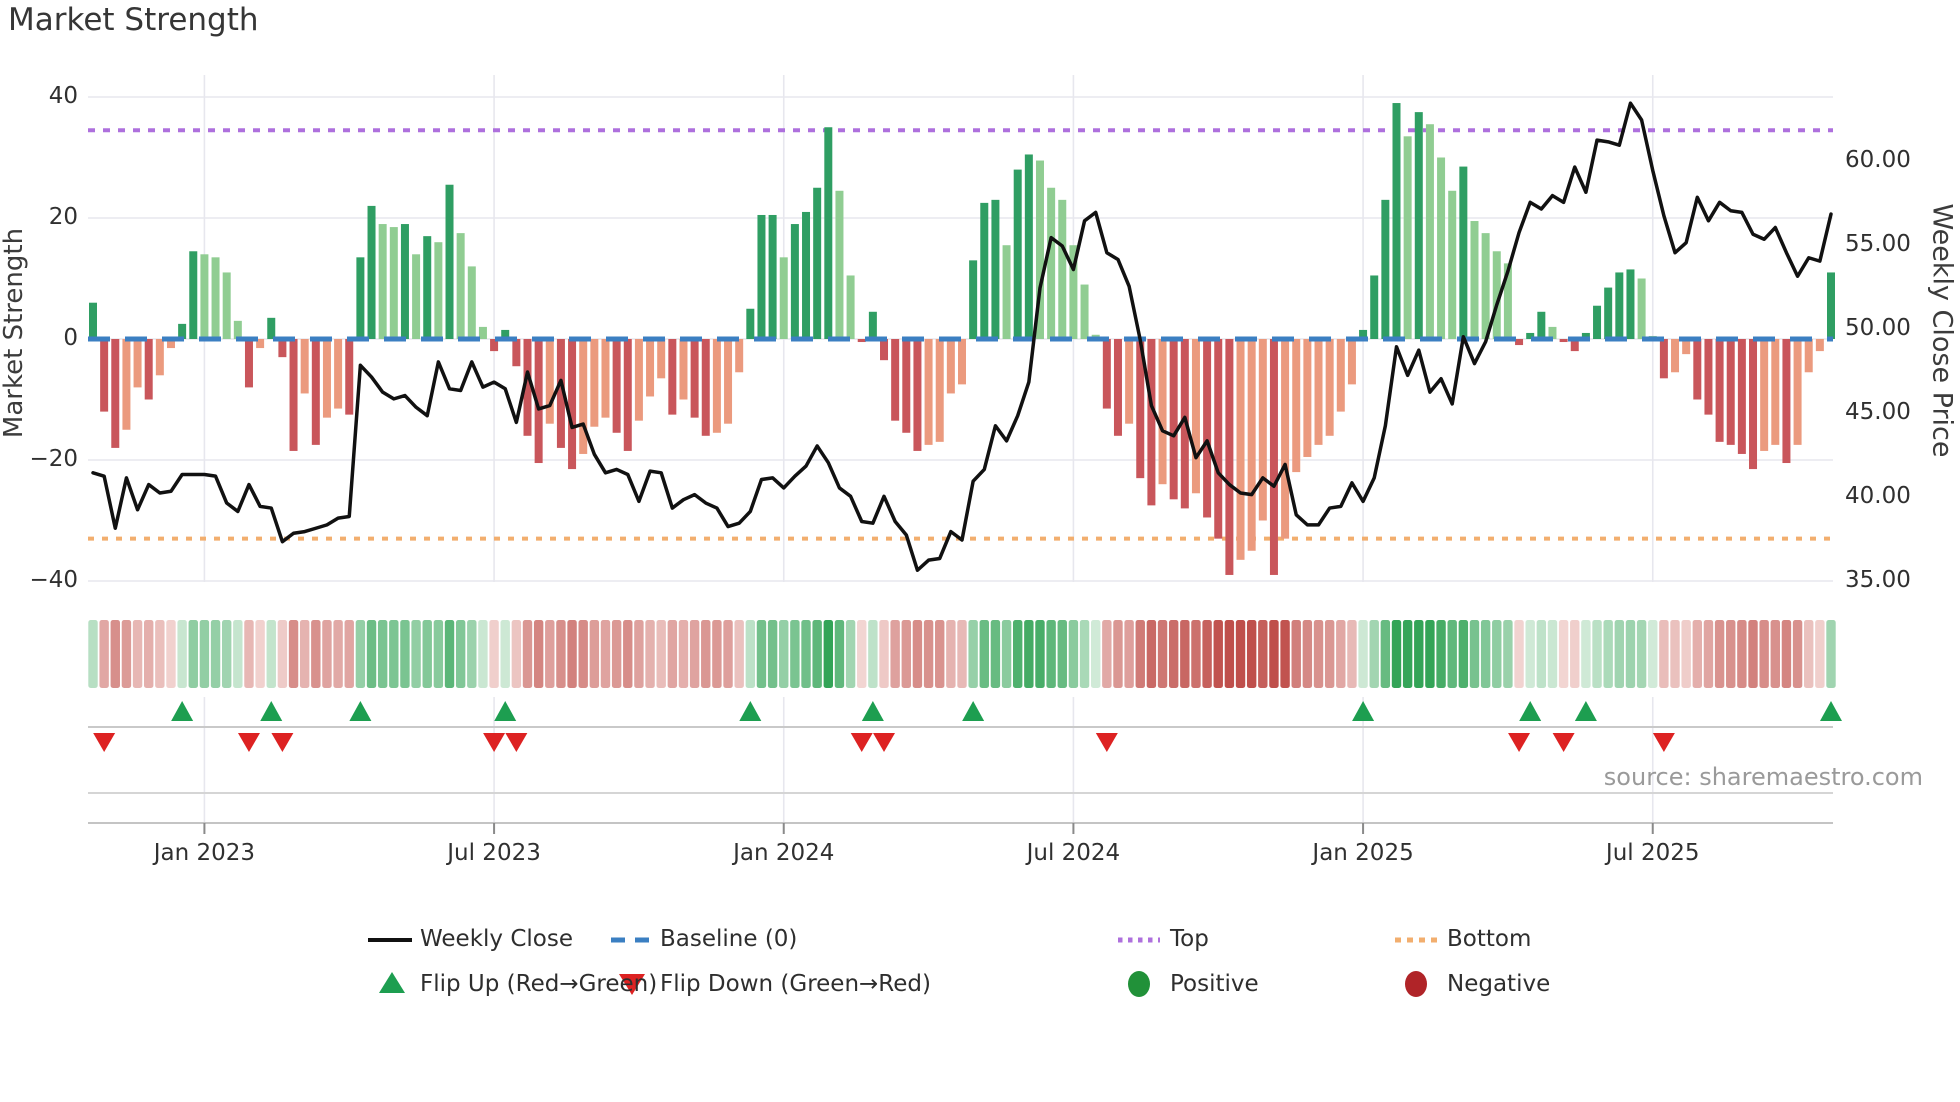  I want to click on x-tick-label: Jul 2024, so click(1073, 853).